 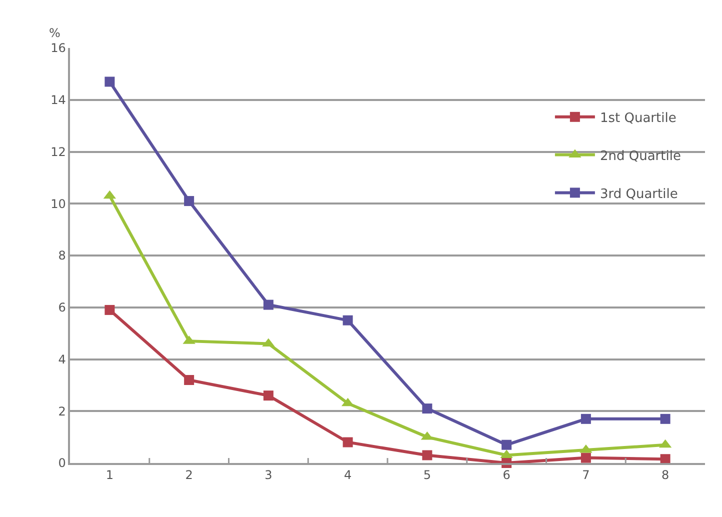 I want to click on y-tick-label: 2, so click(x=62, y=411).